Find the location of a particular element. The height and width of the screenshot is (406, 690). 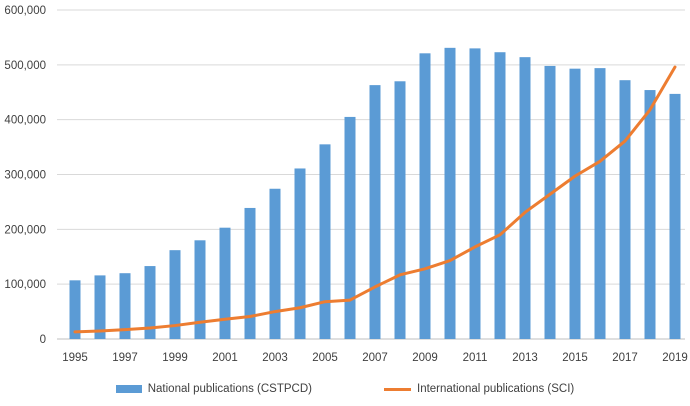

bar-1996 is located at coordinates (100, 307).